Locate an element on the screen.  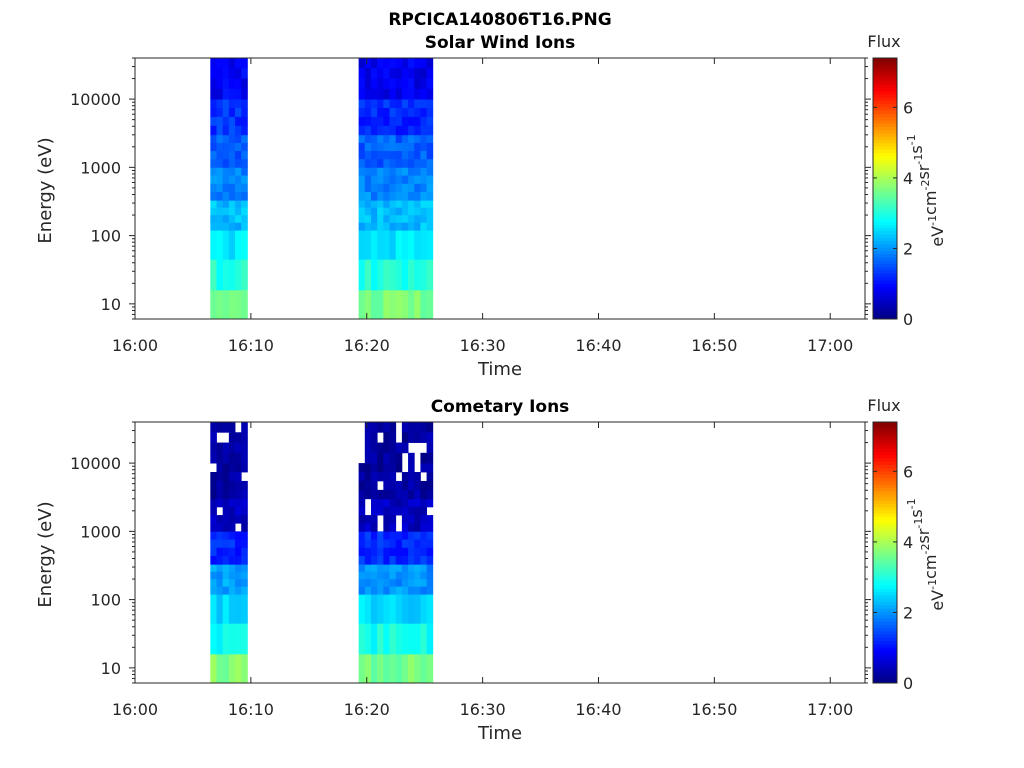
y-tick-label: 10 is located at coordinates (111, 304).